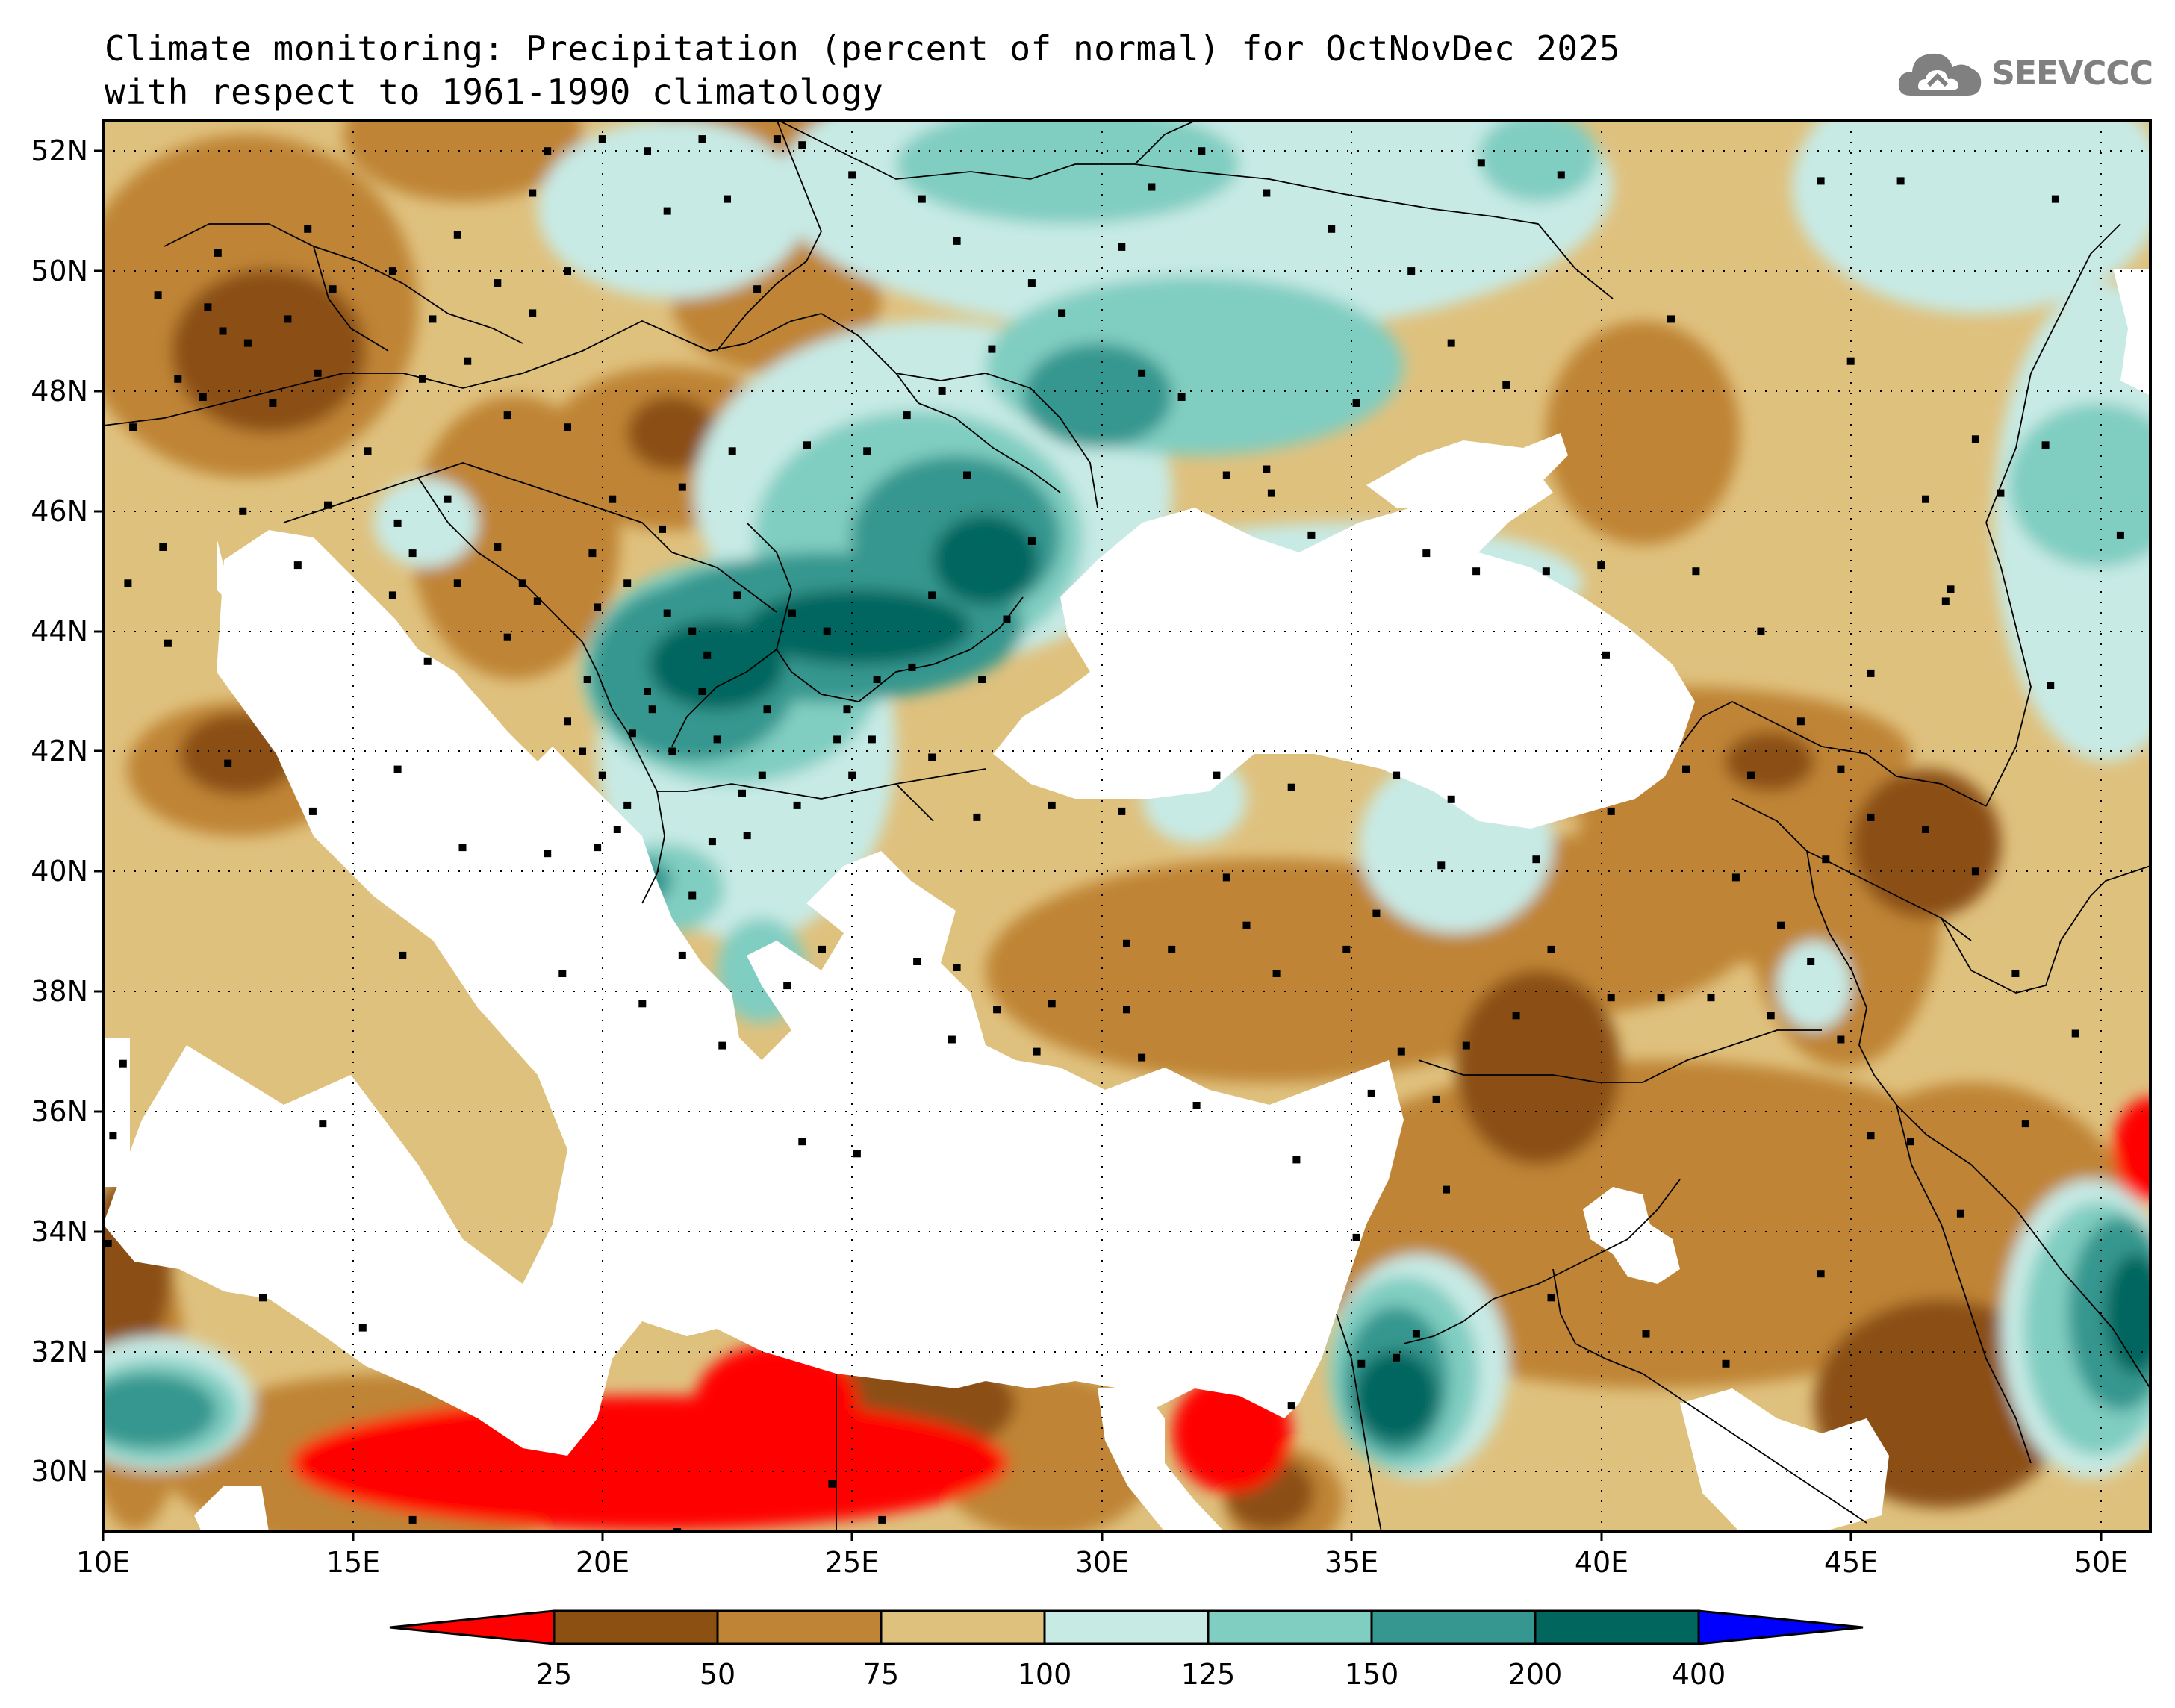  Describe the element at coordinates (1161, 1460) in the screenshot. I see `missing-data-egypt` at that location.